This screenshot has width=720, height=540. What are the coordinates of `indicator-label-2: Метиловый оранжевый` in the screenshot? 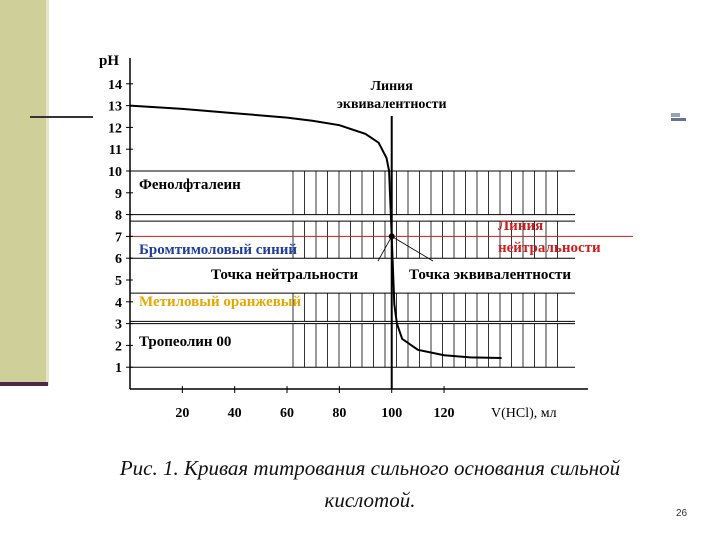 It's located at (220, 302).